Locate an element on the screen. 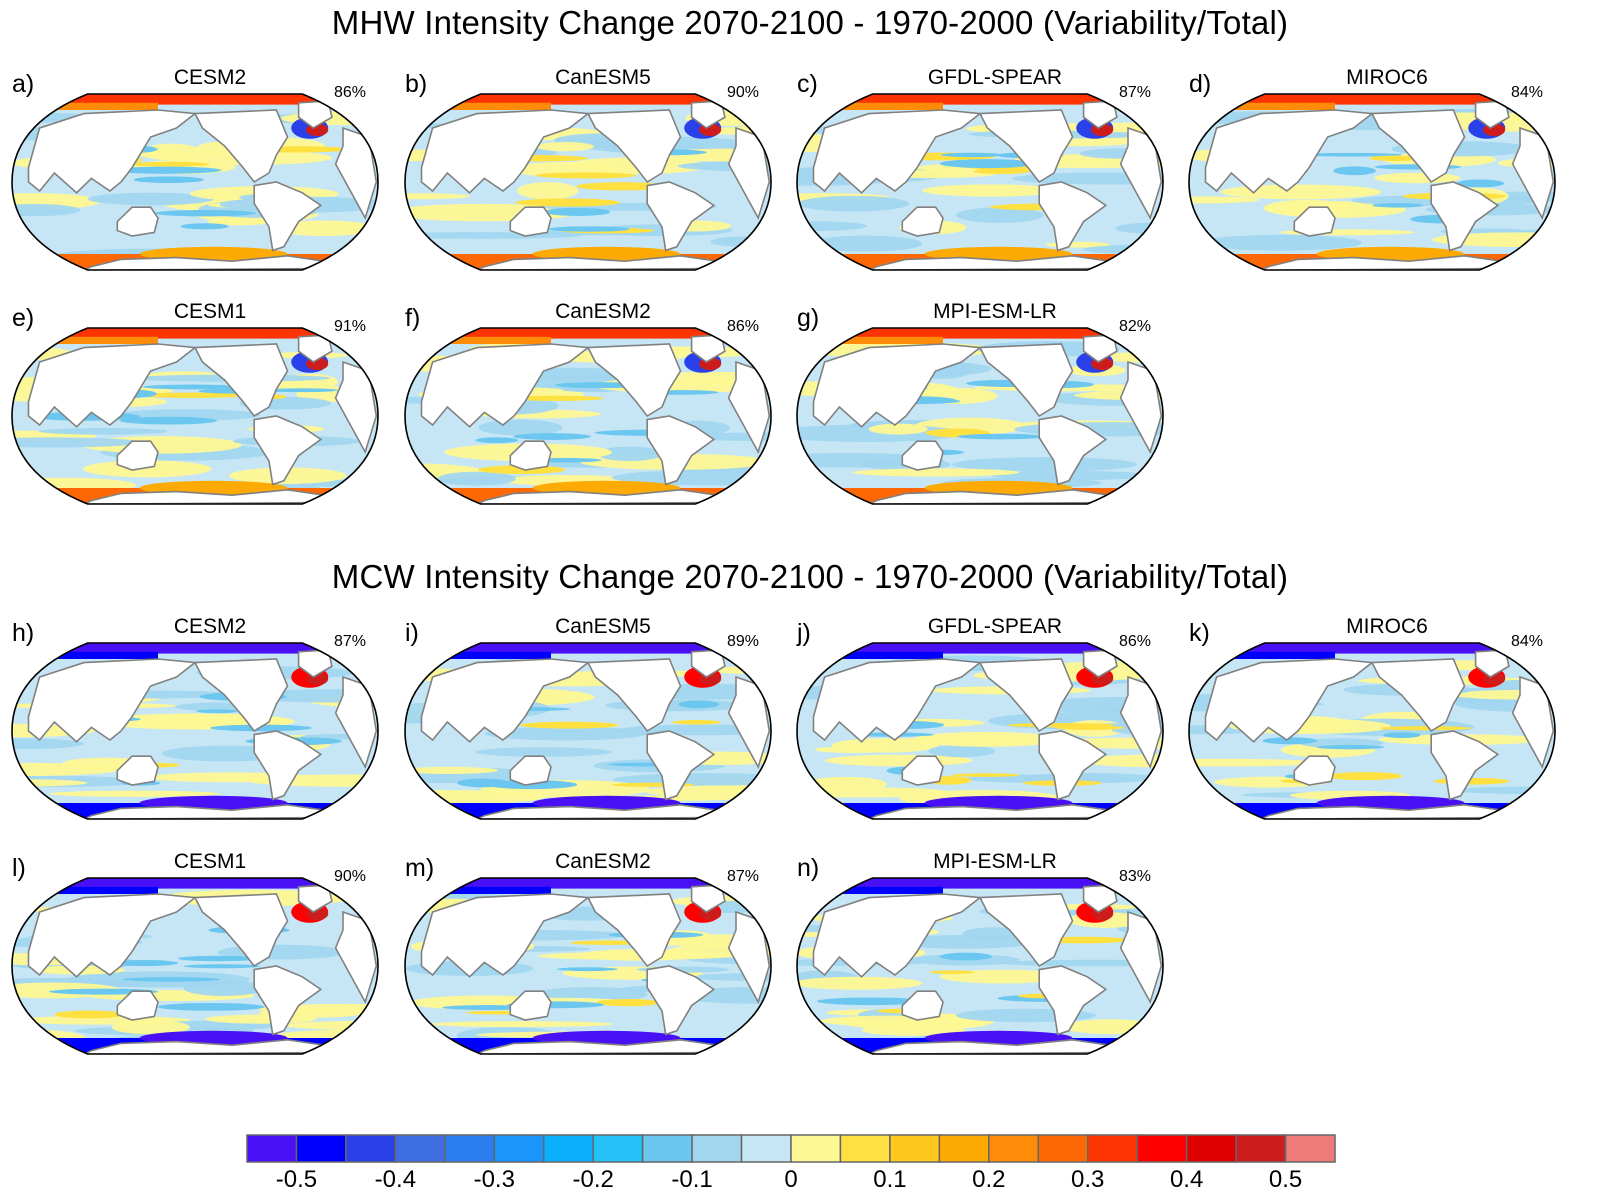 This screenshot has width=1620, height=1197. colorbar is located at coordinates (791, 1148).